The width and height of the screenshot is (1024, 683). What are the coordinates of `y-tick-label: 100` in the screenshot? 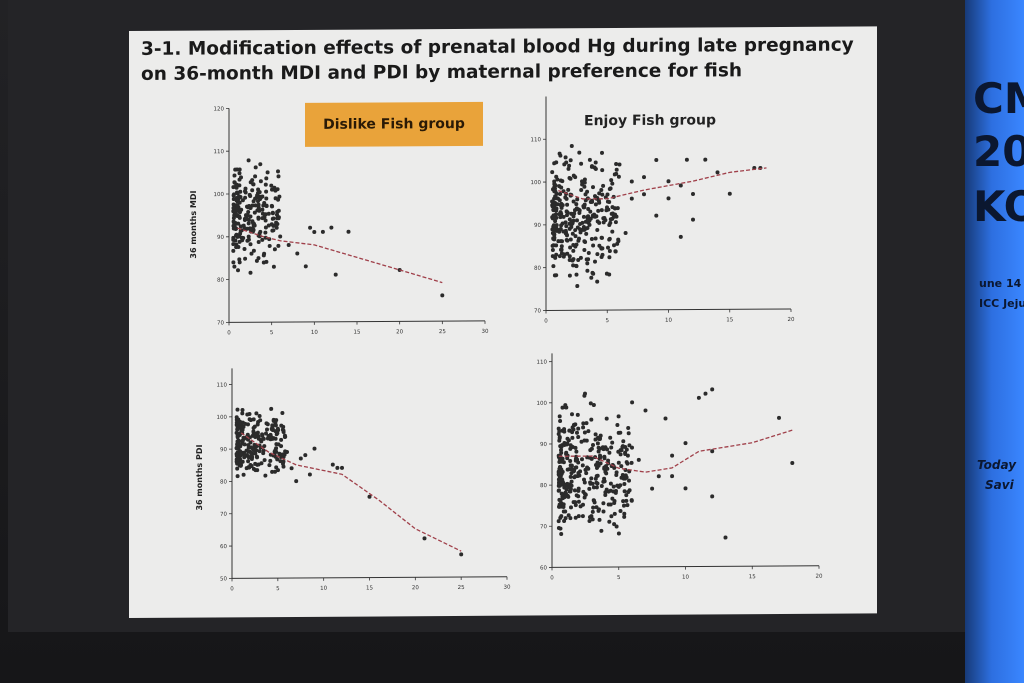 It's located at (536, 183).